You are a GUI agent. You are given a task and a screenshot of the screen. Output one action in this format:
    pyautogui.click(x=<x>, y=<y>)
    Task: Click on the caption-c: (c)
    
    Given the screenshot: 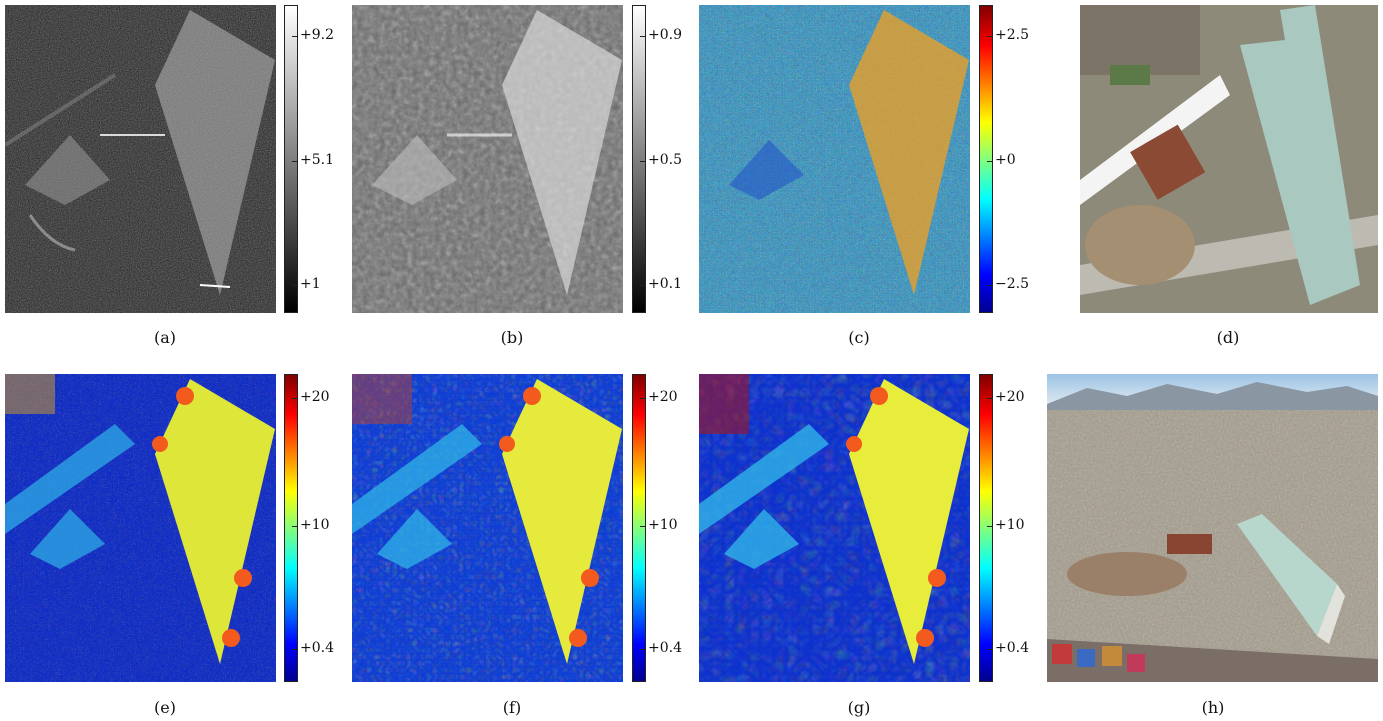 What is the action you would take?
    pyautogui.click(x=859, y=337)
    